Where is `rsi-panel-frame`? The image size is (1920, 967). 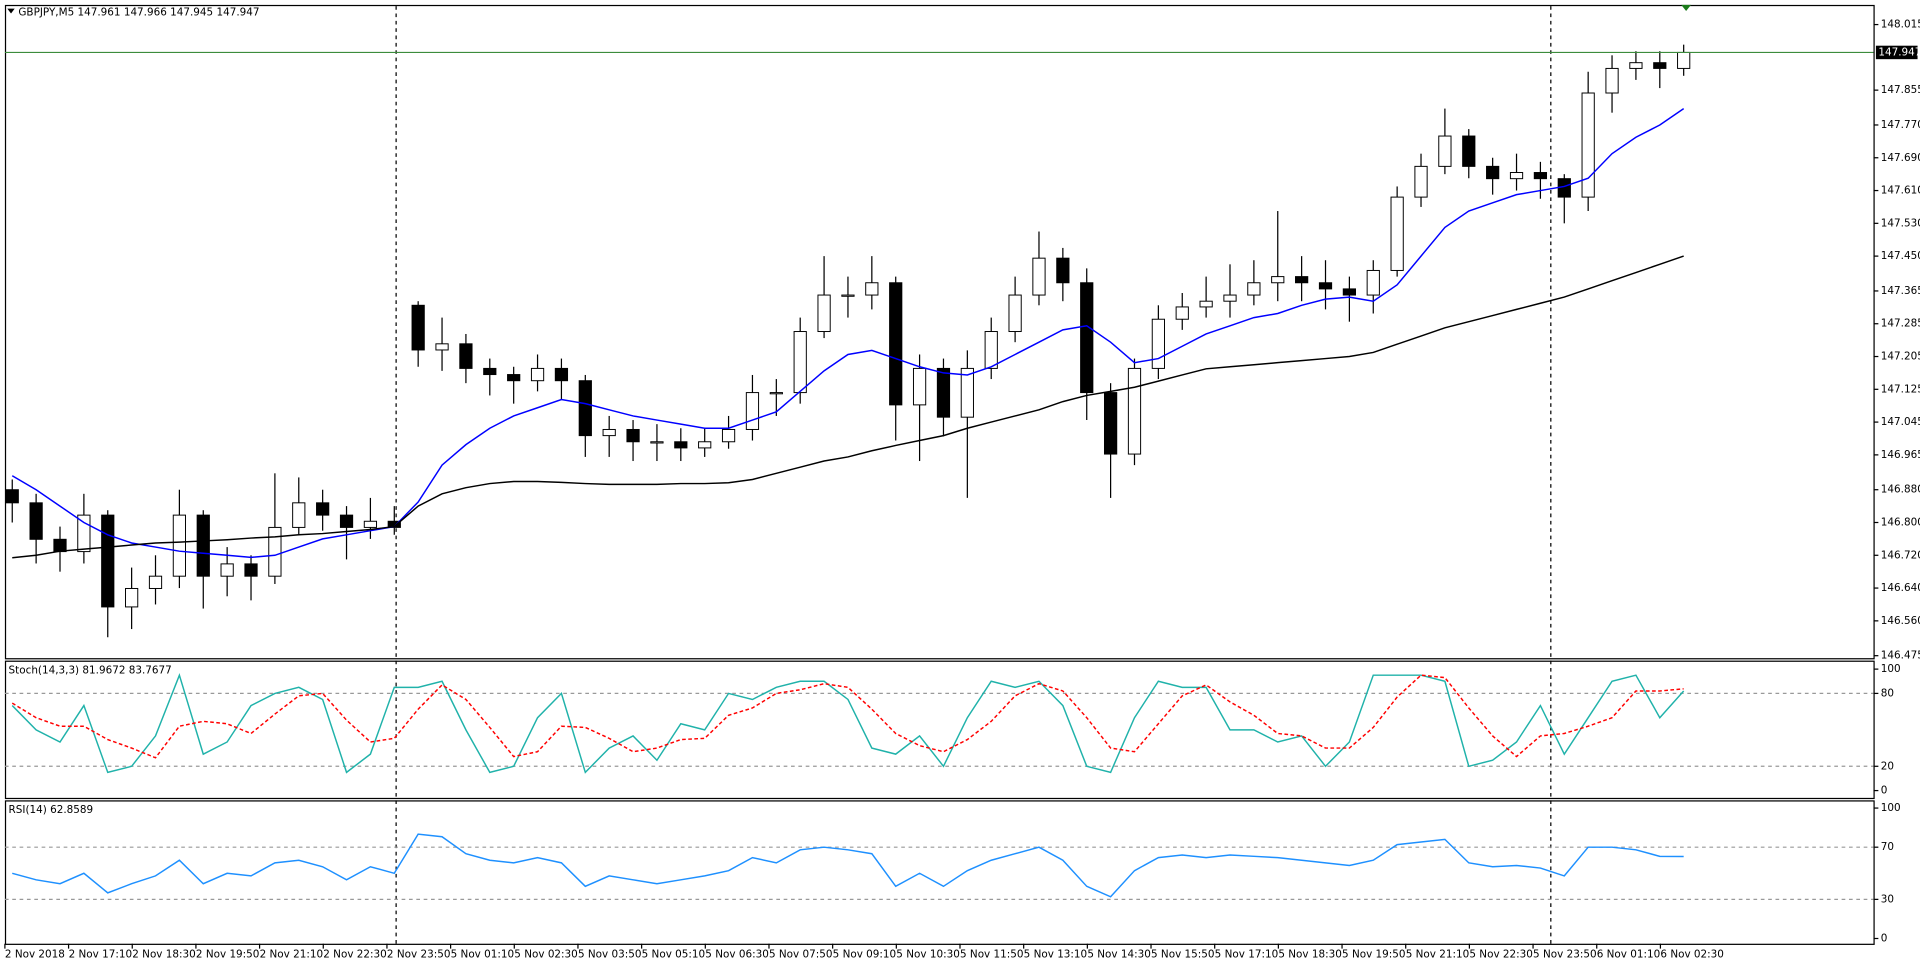 rsi-panel-frame is located at coordinates (939, 872).